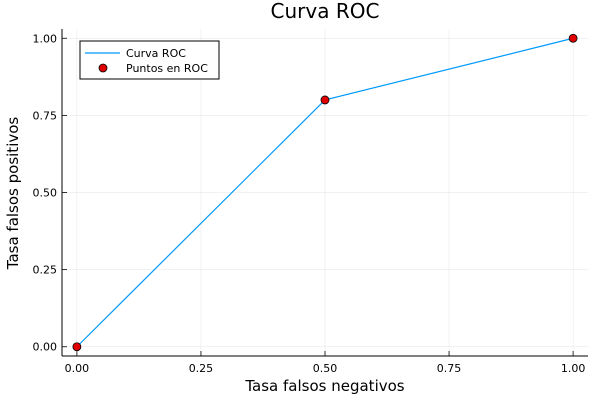 The height and width of the screenshot is (400, 600). I want to click on legend: Curva ROC Puntos en ROC, so click(149, 60).